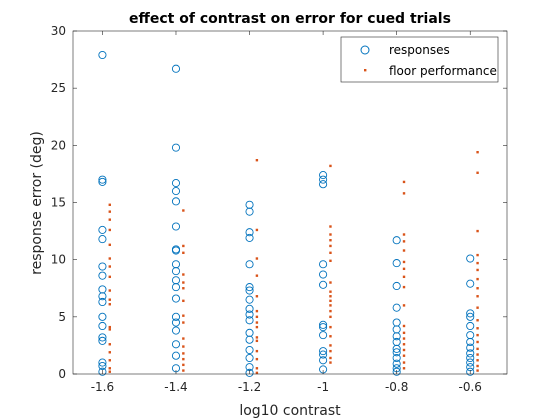 This screenshot has height=420, width=560. What do you see at coordinates (290, 411) in the screenshot?
I see `x-axis-title: log10 contrast` at bounding box center [290, 411].